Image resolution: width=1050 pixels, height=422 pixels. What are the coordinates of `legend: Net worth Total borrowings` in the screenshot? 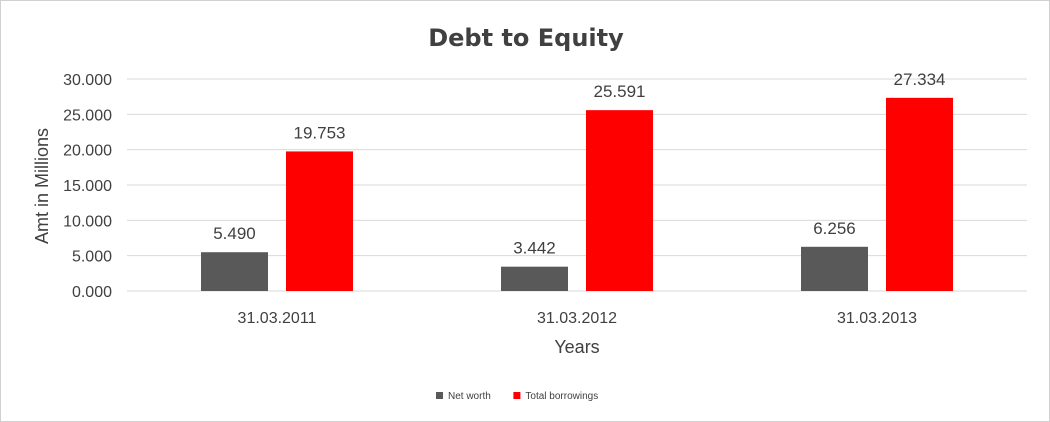 It's located at (517, 396).